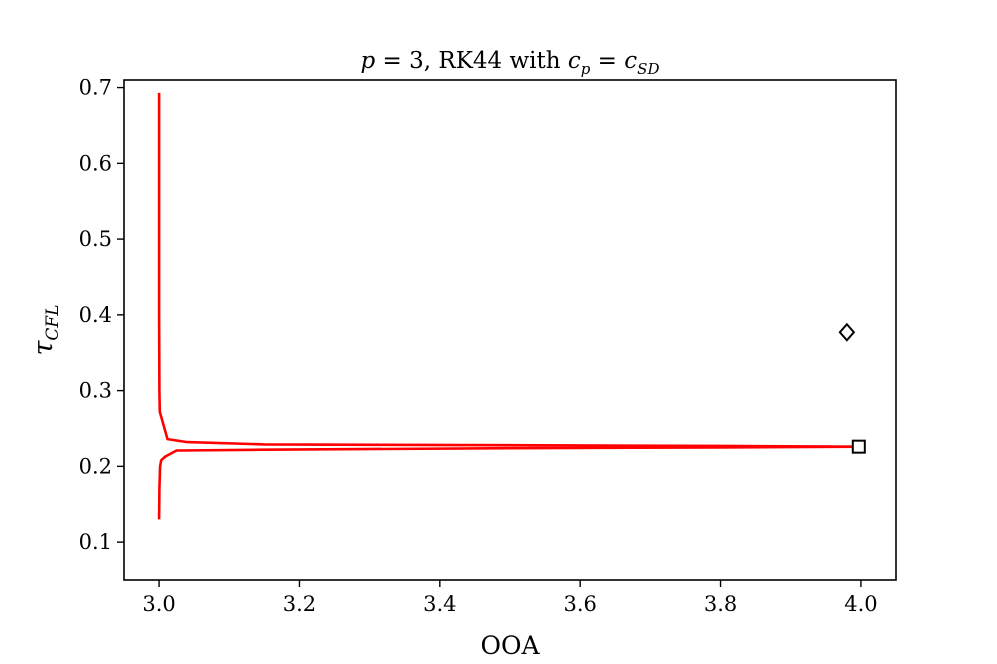 The image size is (997, 664). What do you see at coordinates (158, 604) in the screenshot?
I see `x-tick-label: 3.0` at bounding box center [158, 604].